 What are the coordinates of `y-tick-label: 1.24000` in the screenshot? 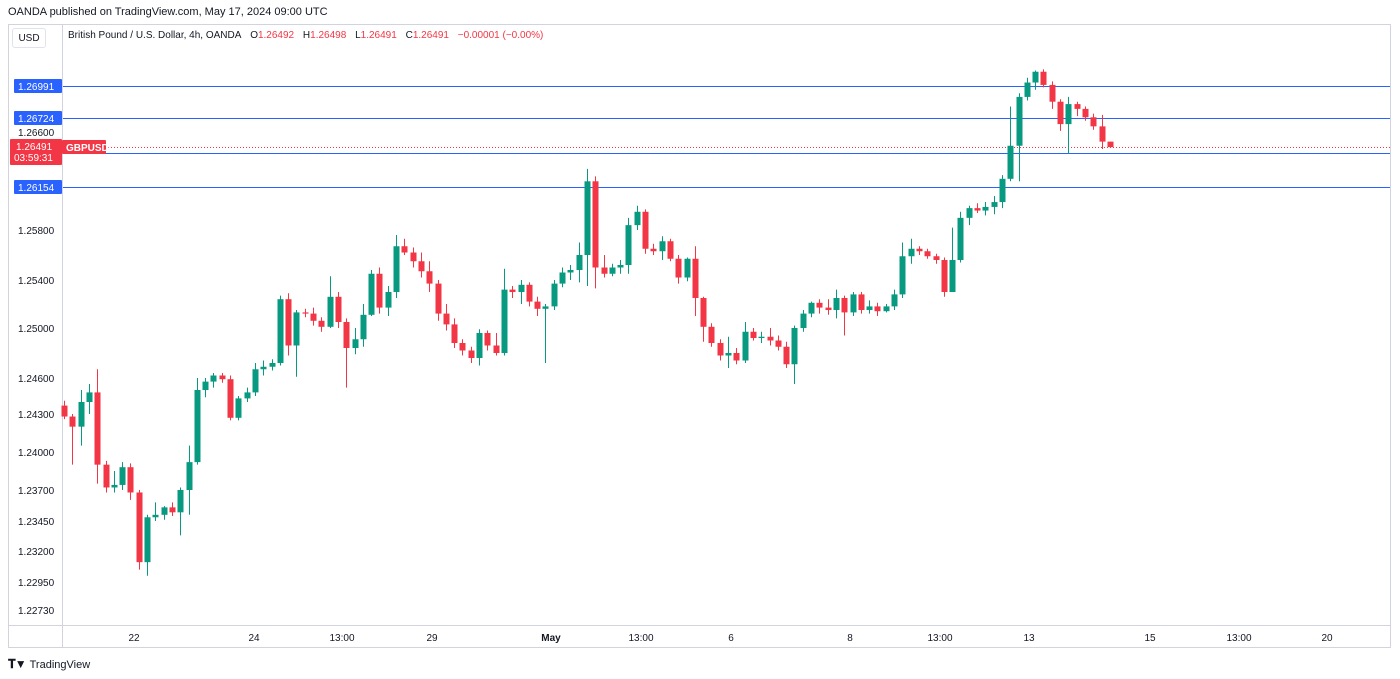 It's located at (36, 453).